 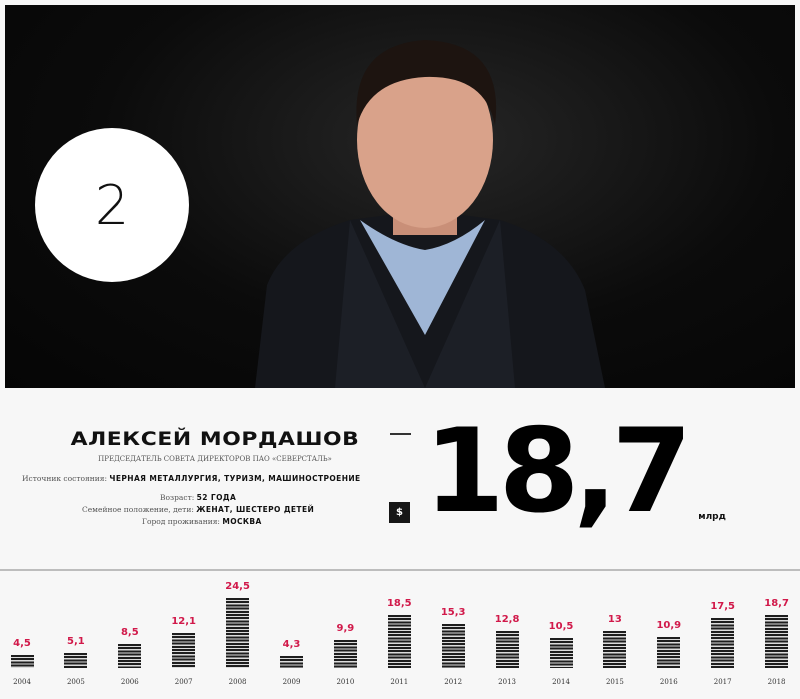 I want to click on value-label: 15,3, so click(x=453, y=613).